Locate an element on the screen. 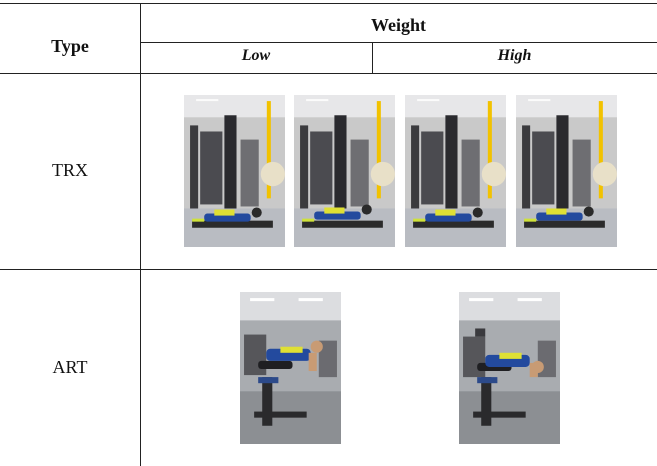 The width and height of the screenshot is (657, 466). art-photo-low is located at coordinates (290, 368).